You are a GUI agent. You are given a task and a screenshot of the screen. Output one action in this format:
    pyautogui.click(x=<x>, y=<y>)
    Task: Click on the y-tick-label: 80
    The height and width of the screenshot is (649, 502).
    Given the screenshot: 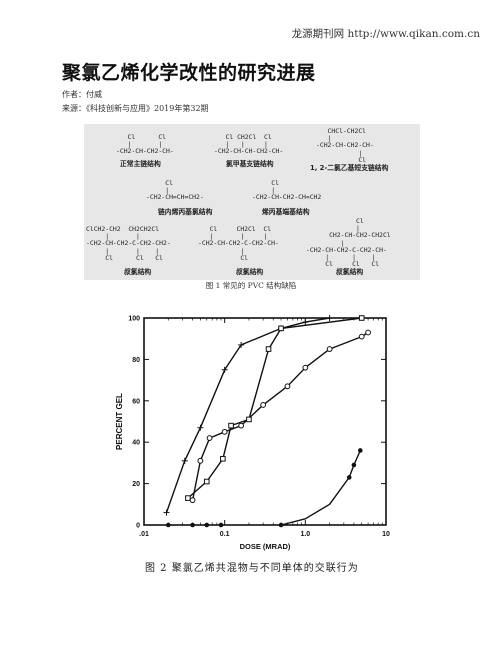 What is the action you would take?
    pyautogui.click(x=136, y=360)
    